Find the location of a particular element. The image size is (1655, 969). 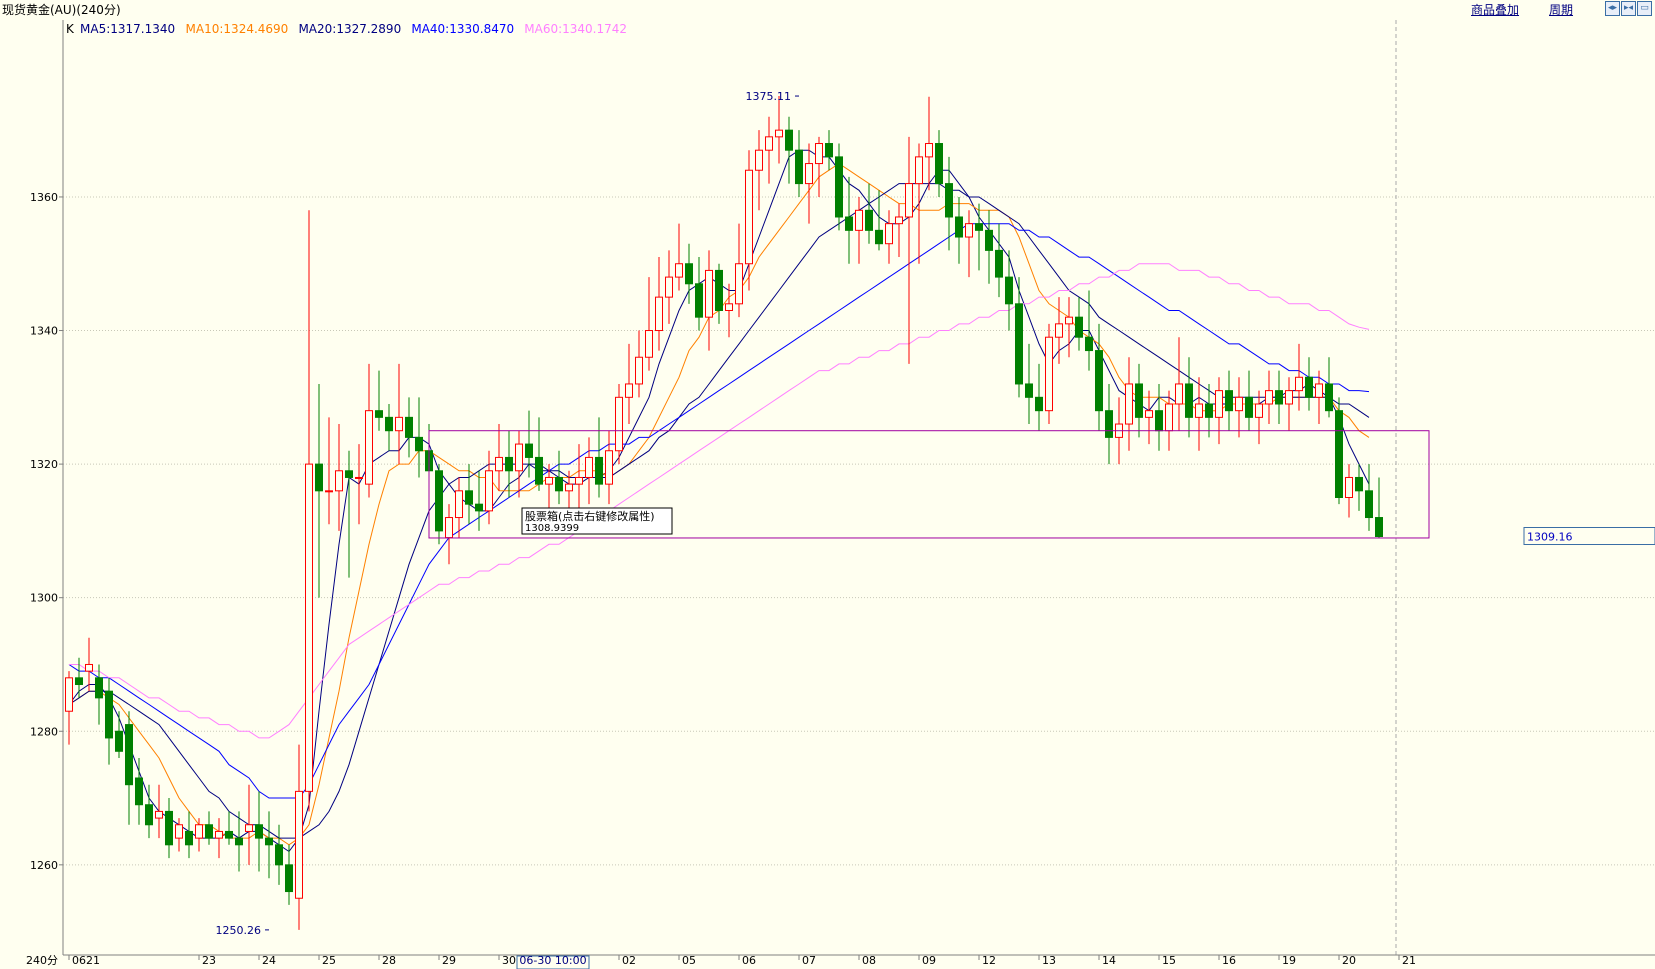

indicator-value: MA40:1330.8470 is located at coordinates (462, 29).